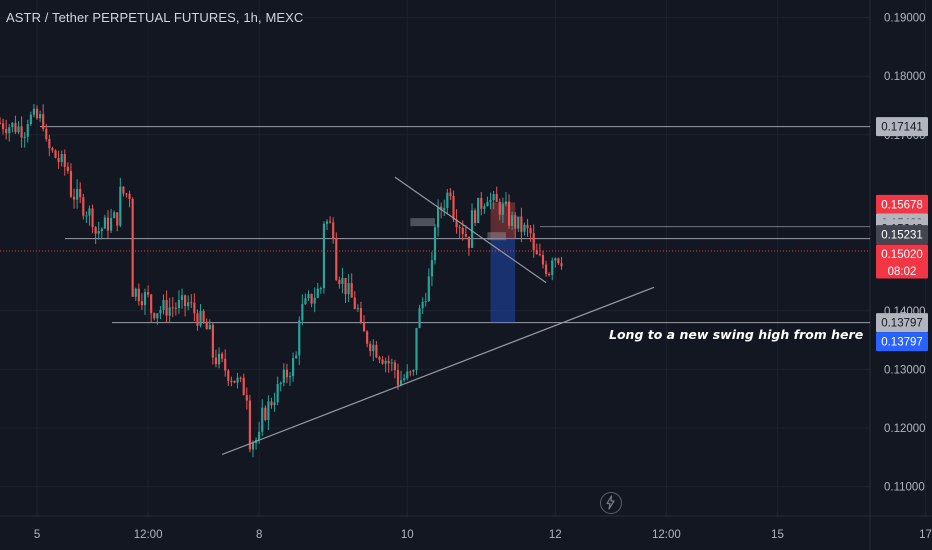  What do you see at coordinates (905, 370) in the screenshot?
I see `y-tick-label: 0.13000` at bounding box center [905, 370].